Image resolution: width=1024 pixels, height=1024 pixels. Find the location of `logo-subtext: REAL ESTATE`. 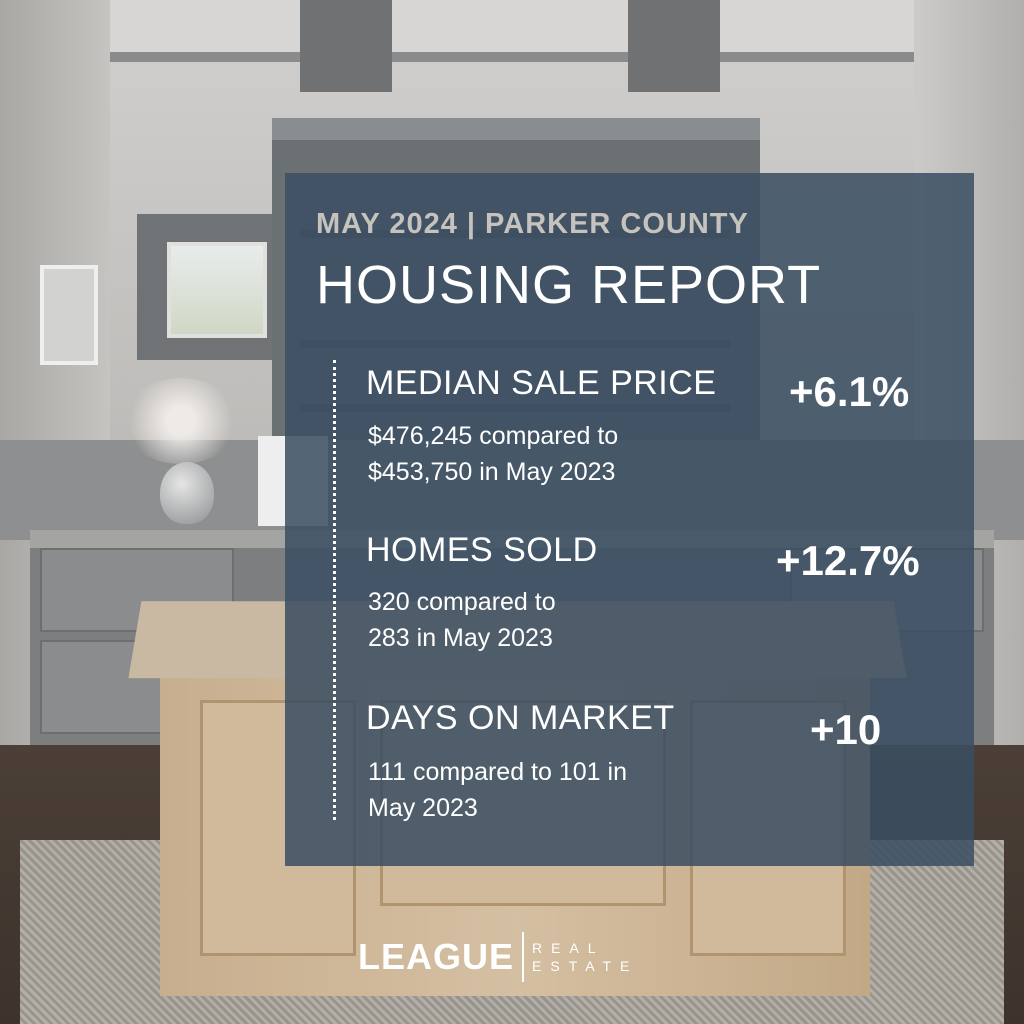

logo-subtext: REAL ESTATE is located at coordinates (585, 957).